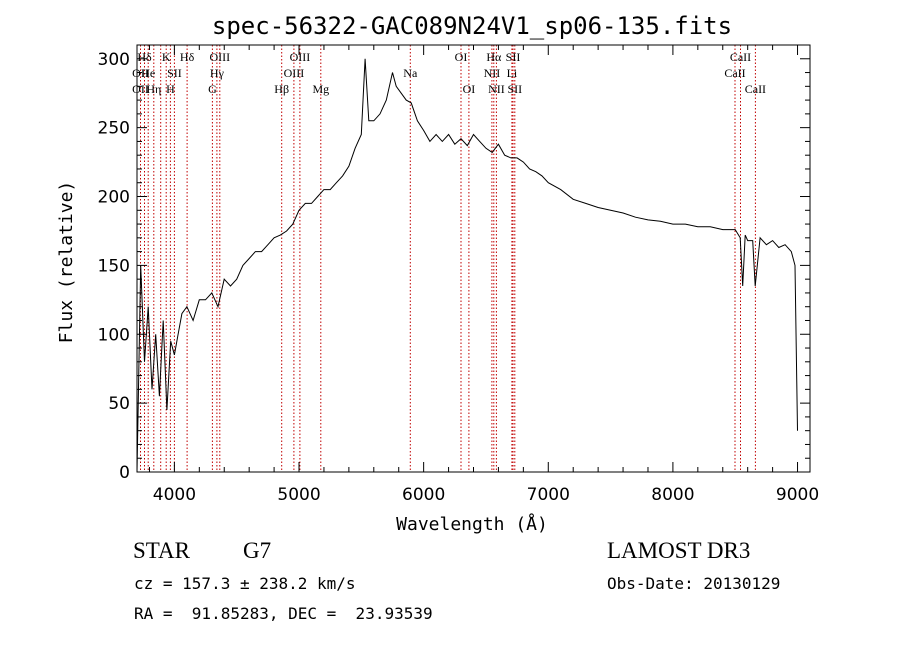 Image resolution: width=900 pixels, height=649 pixels. What do you see at coordinates (257, 550) in the screenshot?
I see `subclass: G7` at bounding box center [257, 550].